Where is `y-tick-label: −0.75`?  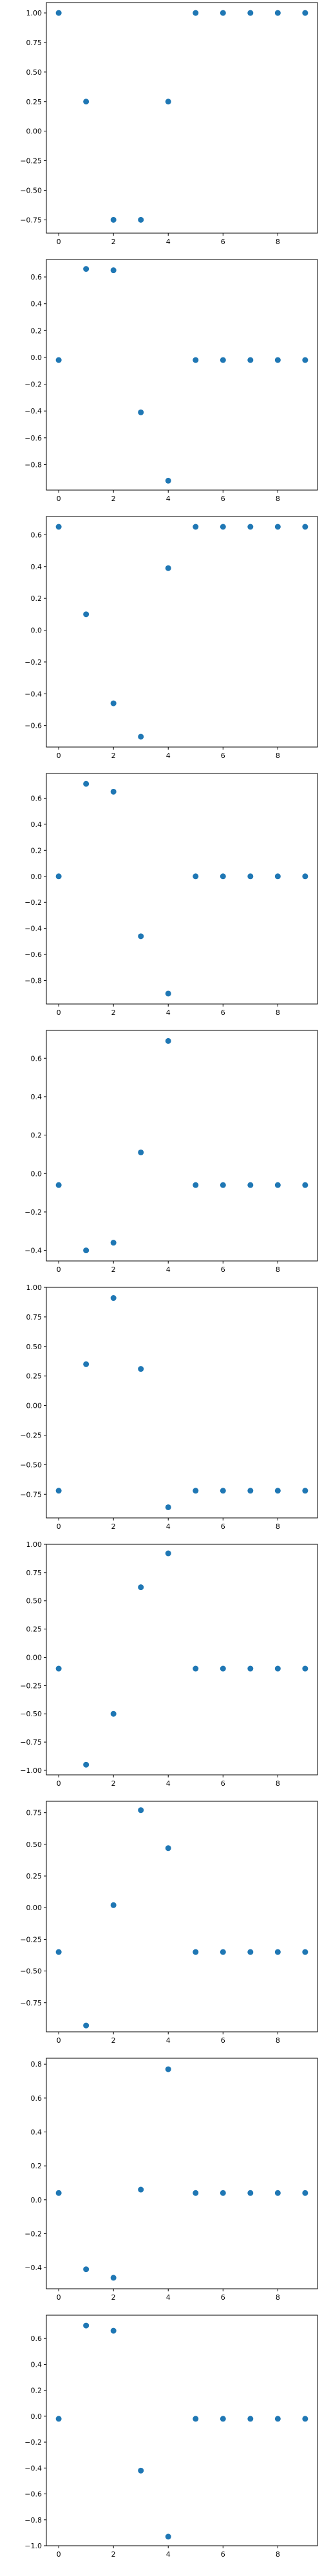
y-tick-label: −0.75 is located at coordinates (31, 1494).